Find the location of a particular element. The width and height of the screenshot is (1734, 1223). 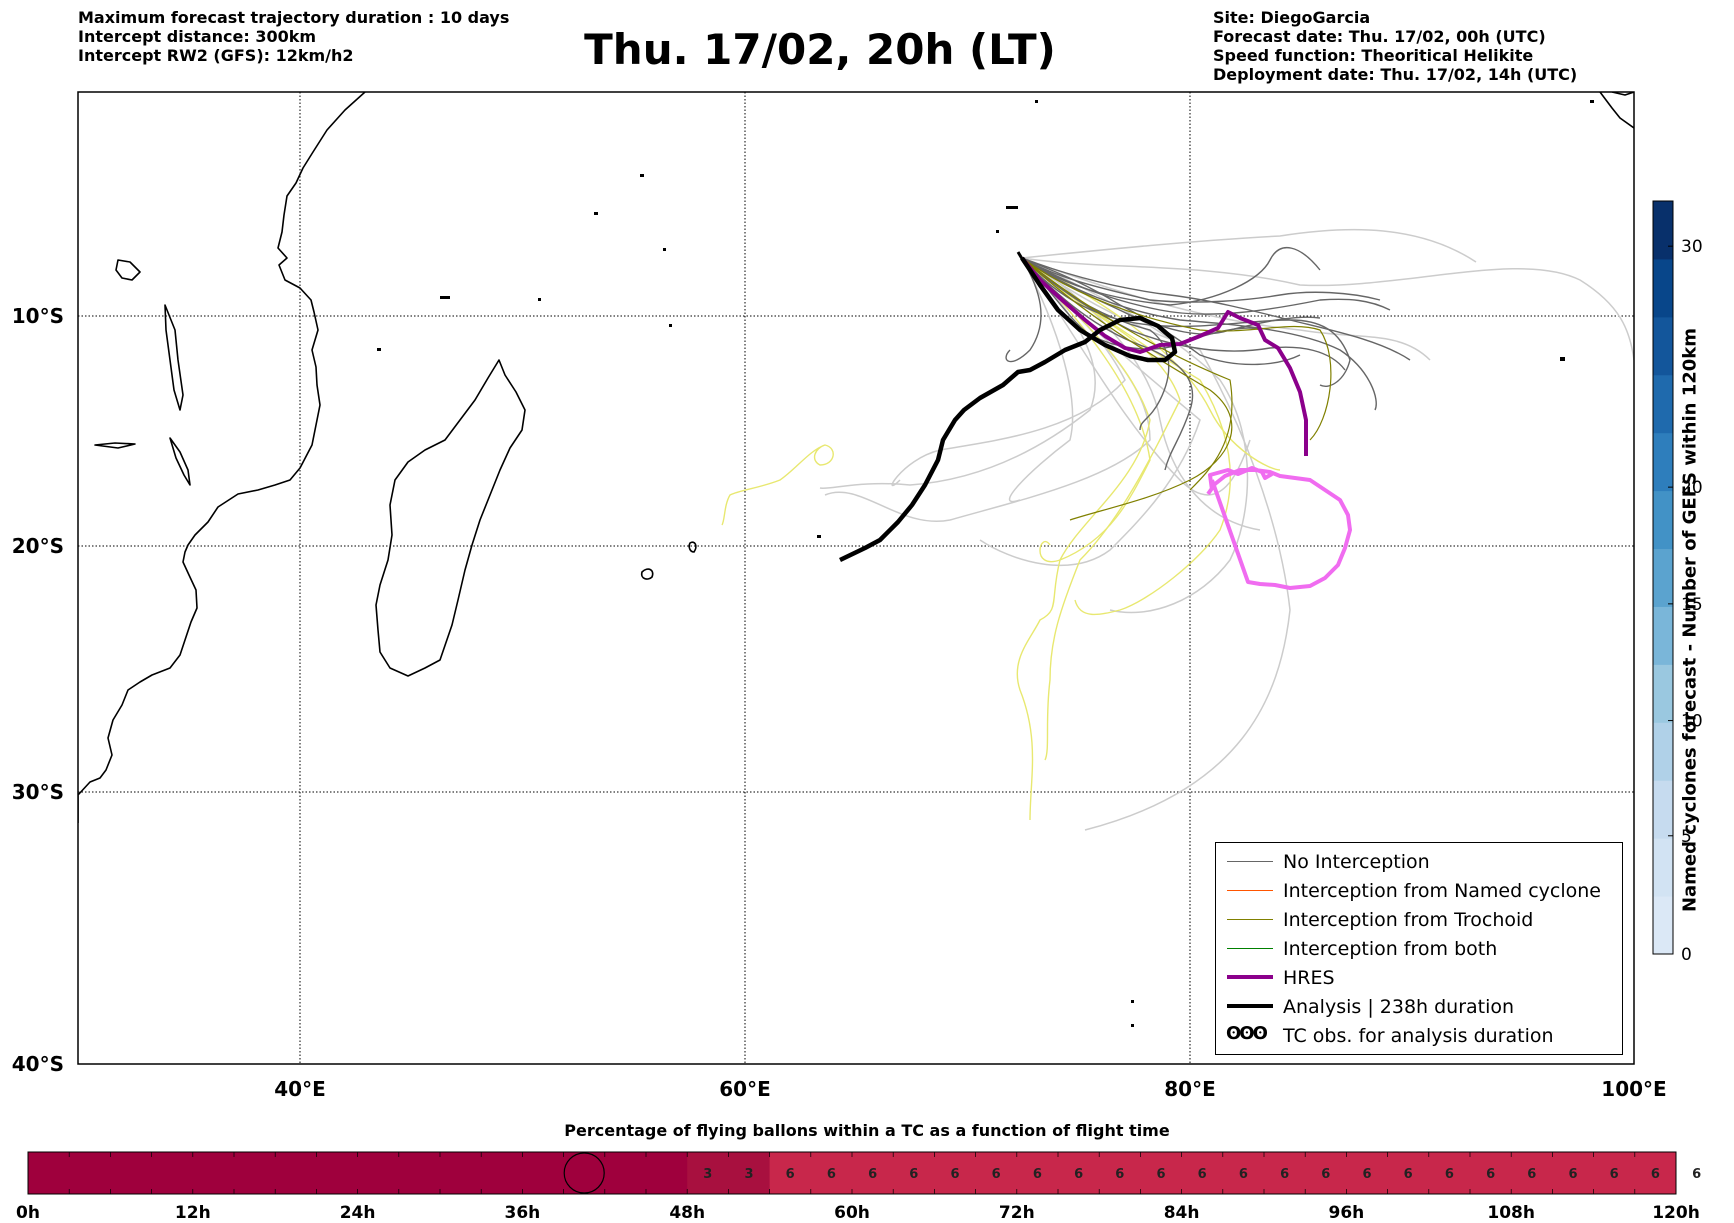

intercept-rw2-text: Intercept RW2 (GFS): 12km/h2 is located at coordinates (216, 55).